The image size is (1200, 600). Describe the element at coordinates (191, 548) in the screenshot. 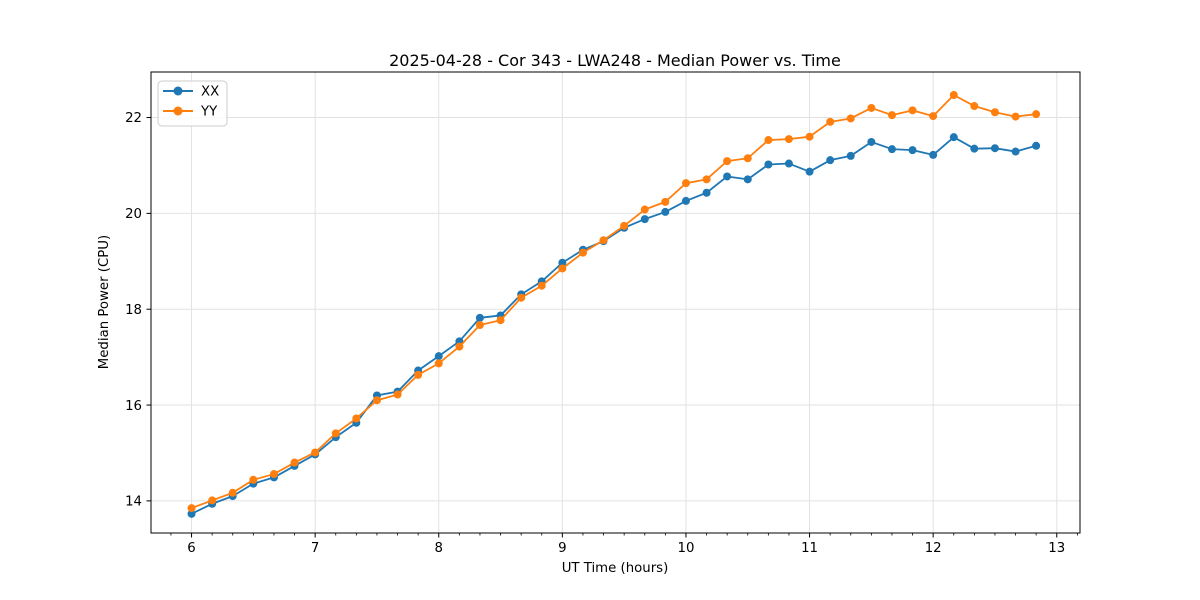

I see `x-tick-label: 6` at that location.